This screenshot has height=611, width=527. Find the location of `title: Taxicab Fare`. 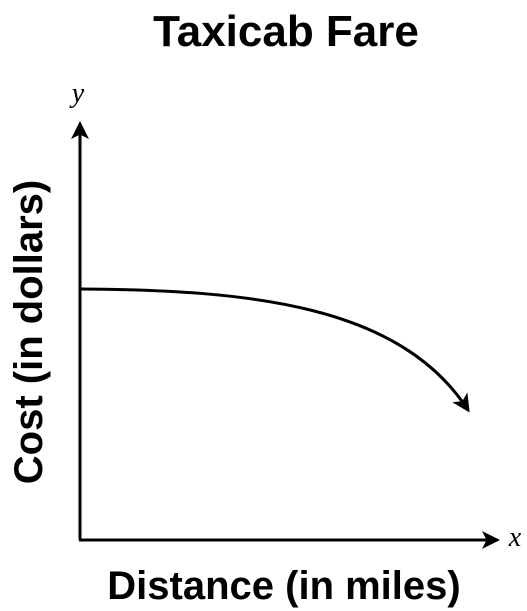

title: Taxicab Fare is located at coordinates (286, 31).